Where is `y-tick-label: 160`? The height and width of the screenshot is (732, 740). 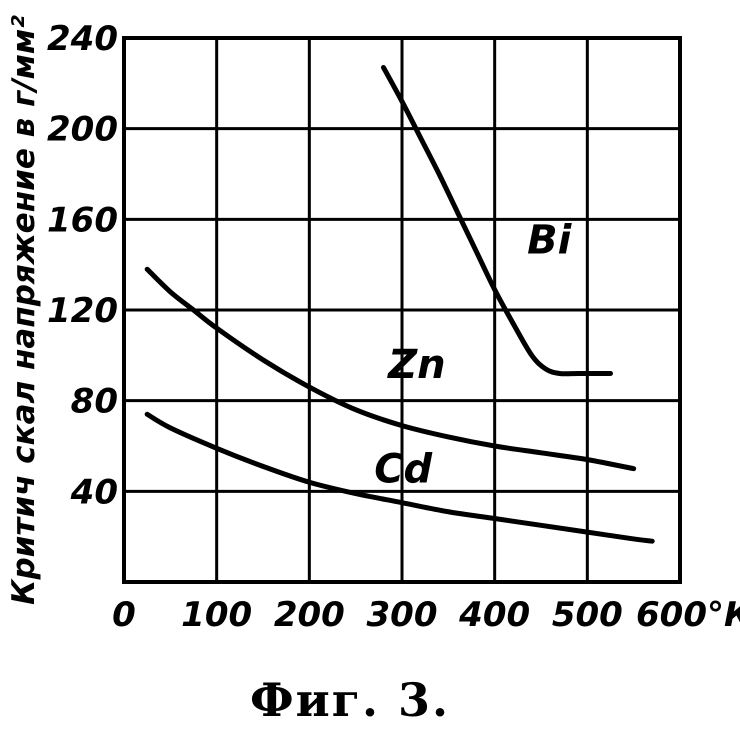
y-tick-label: 160 is located at coordinates (82, 220).